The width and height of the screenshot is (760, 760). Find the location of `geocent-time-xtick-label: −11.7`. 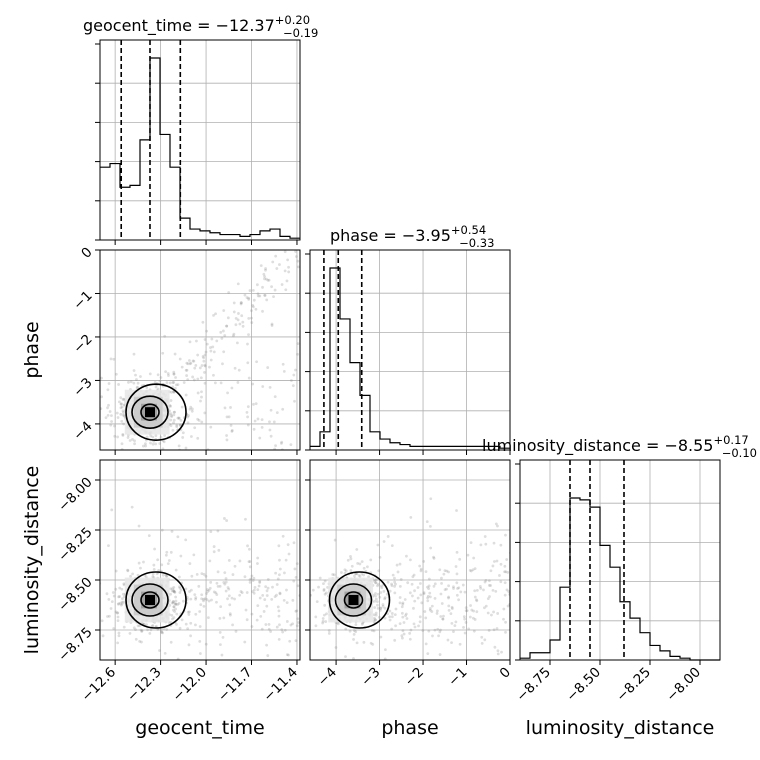

geocent-time-xtick-label: −11.7 is located at coordinates (235, 684).